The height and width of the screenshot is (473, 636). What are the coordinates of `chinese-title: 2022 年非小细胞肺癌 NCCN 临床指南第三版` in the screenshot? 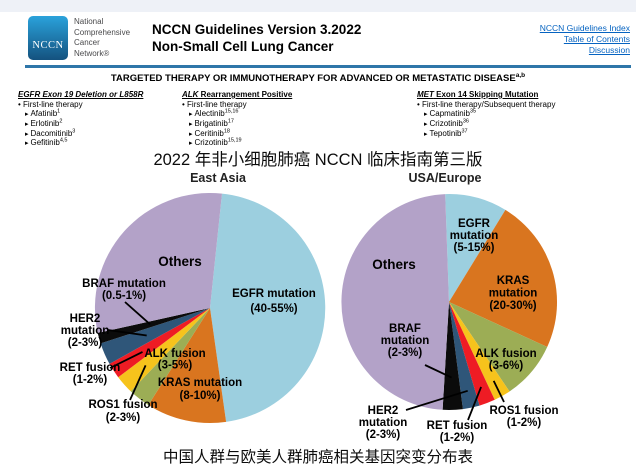 It's located at (318, 160).